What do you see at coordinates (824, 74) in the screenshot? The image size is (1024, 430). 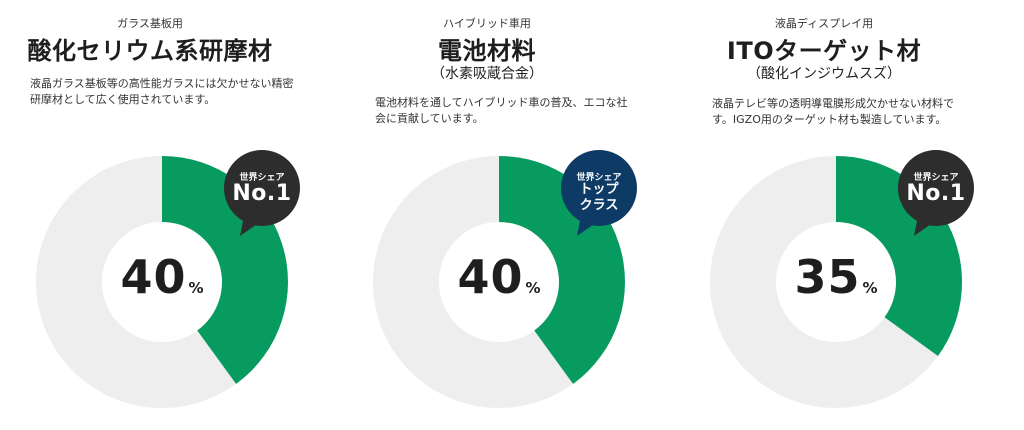 I see `product-subtitle: （酸化インジウムスズ）` at bounding box center [824, 74].